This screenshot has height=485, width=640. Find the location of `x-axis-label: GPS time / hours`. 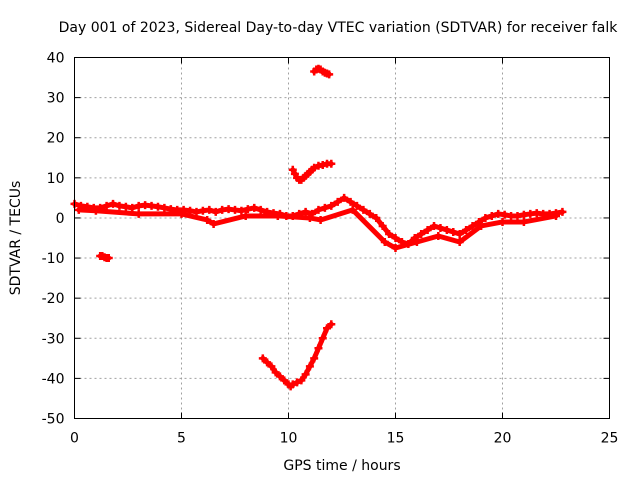

x-axis-label: GPS time / hours is located at coordinates (341, 466).